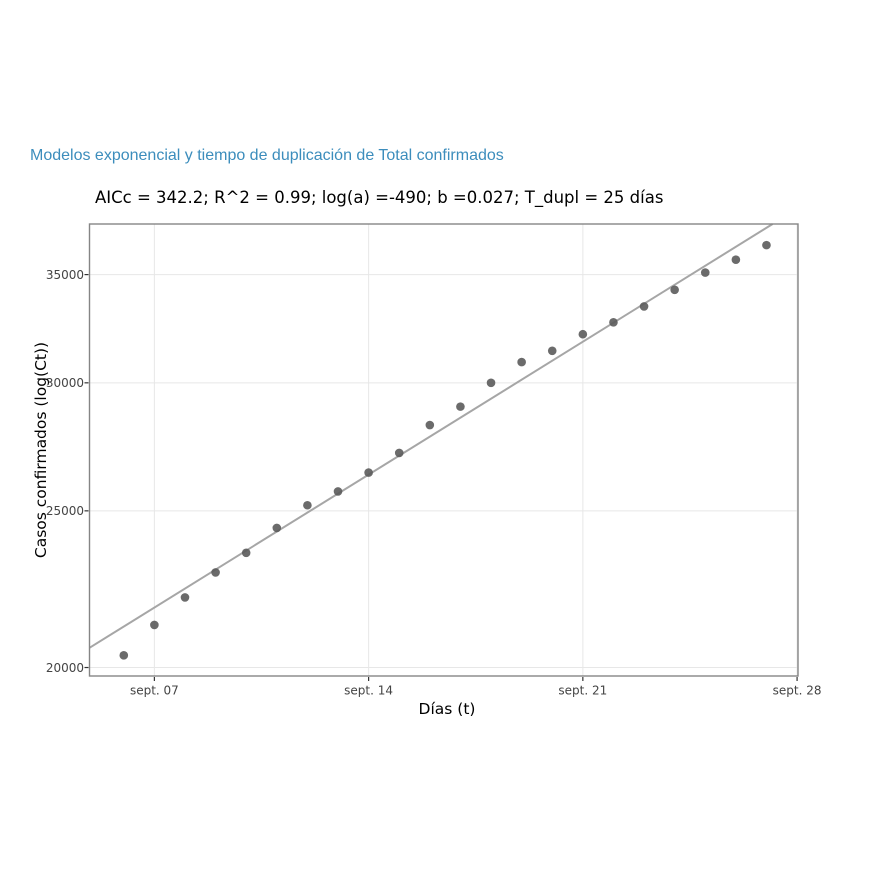 The width and height of the screenshot is (870, 870). I want to click on y-tick-label: 20000, so click(65, 668).